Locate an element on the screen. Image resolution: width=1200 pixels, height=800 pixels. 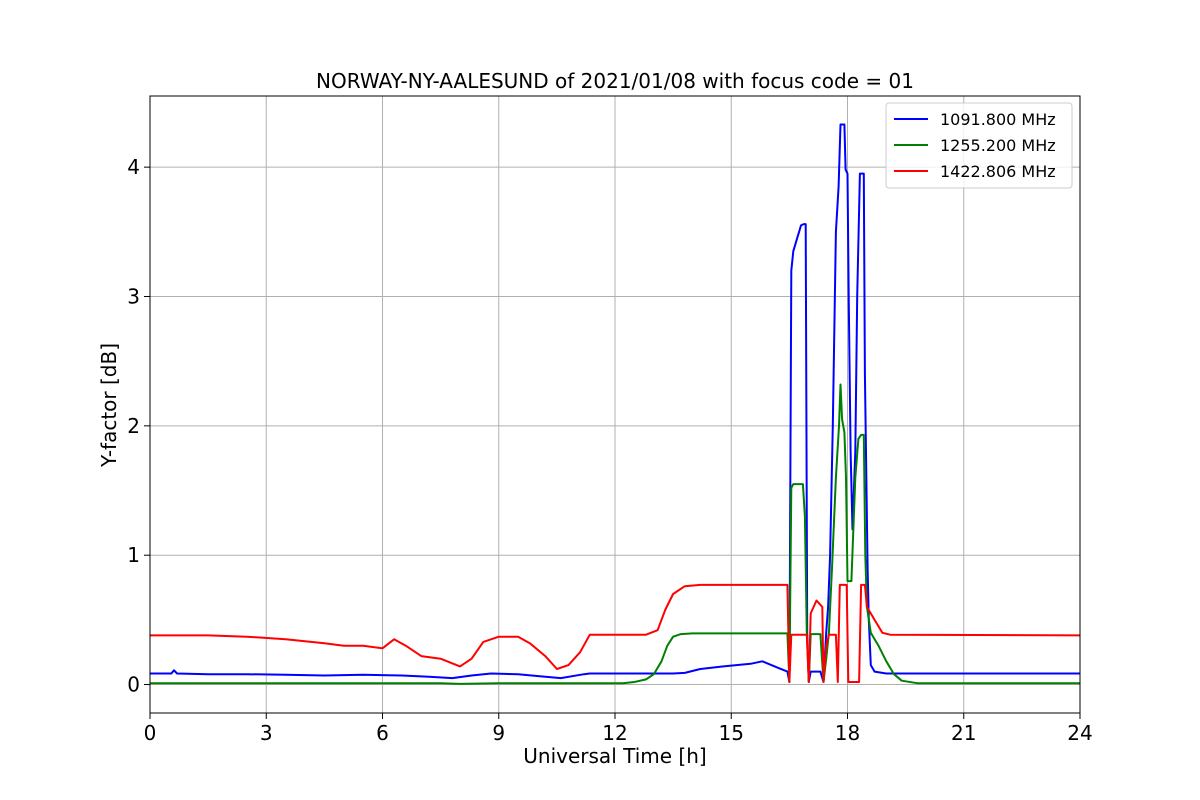
x-tick-label: 6 is located at coordinates (382, 733).